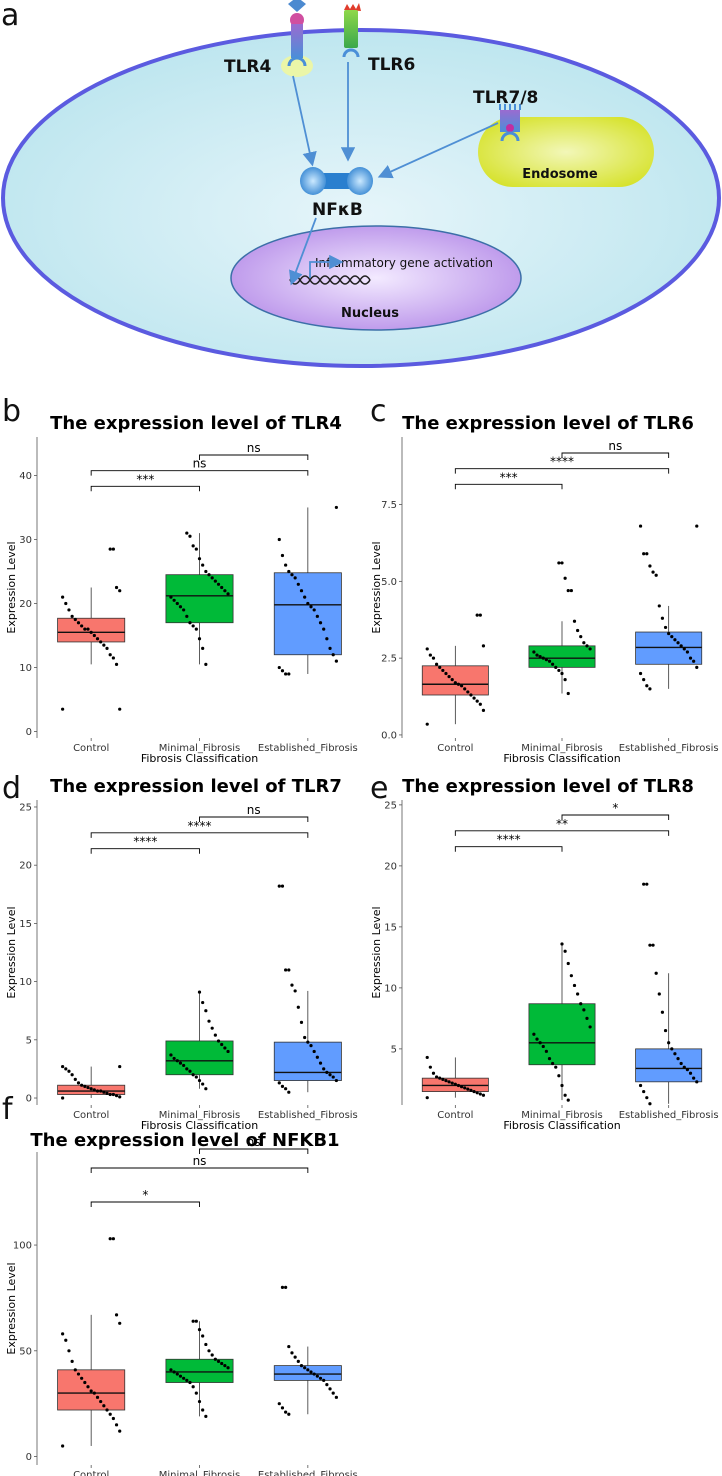 This screenshot has width=722, height=1476. What do you see at coordinates (11, 411) in the screenshot?
I see `panel-letter-b: b` at bounding box center [11, 411].